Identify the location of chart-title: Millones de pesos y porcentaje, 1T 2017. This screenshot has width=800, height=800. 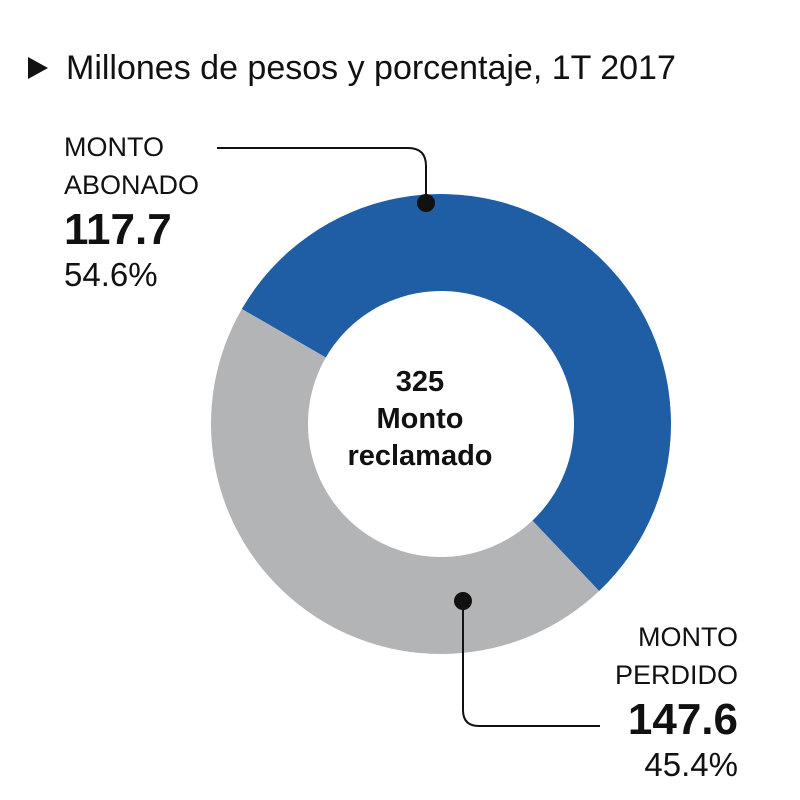
(352, 68).